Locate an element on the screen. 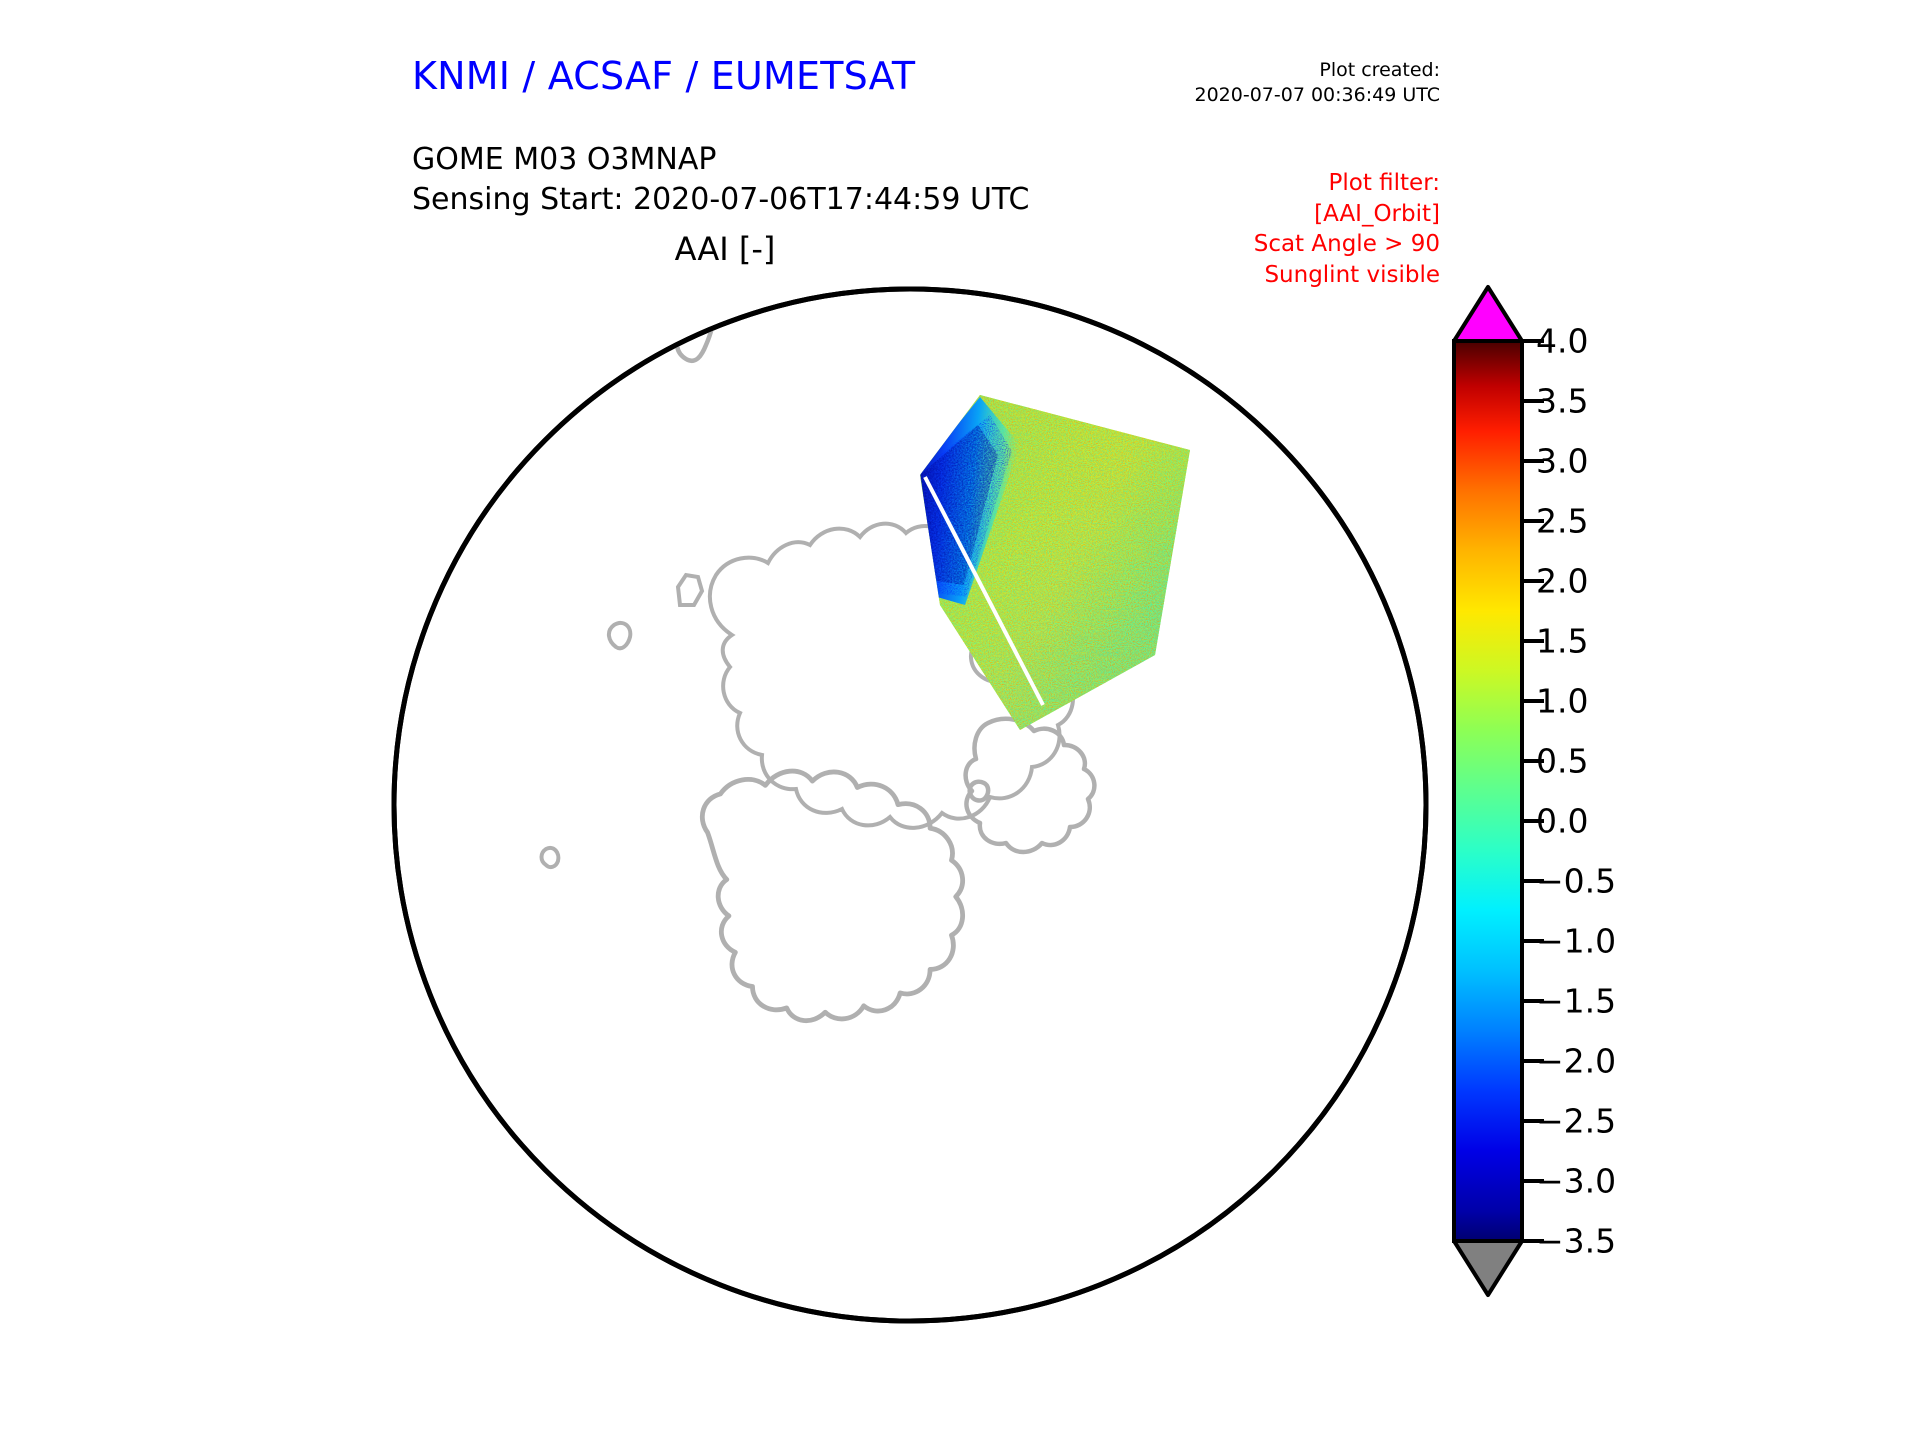  plot-created-label: Plot created: is located at coordinates (1379, 70).